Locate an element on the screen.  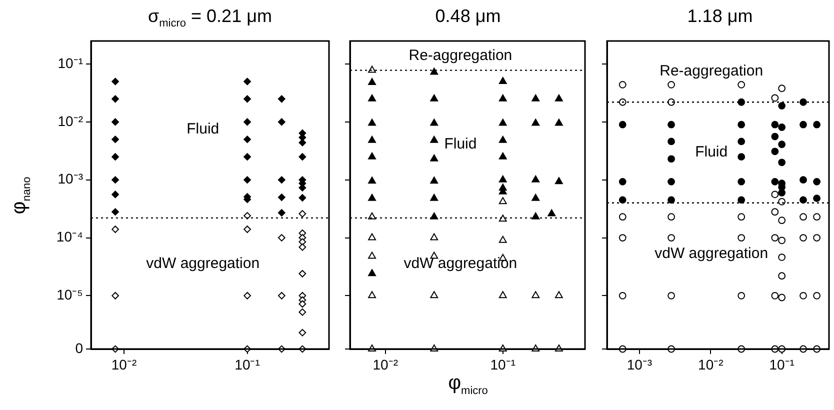
chart-title: 1.18 μm is located at coordinates (720, 16).